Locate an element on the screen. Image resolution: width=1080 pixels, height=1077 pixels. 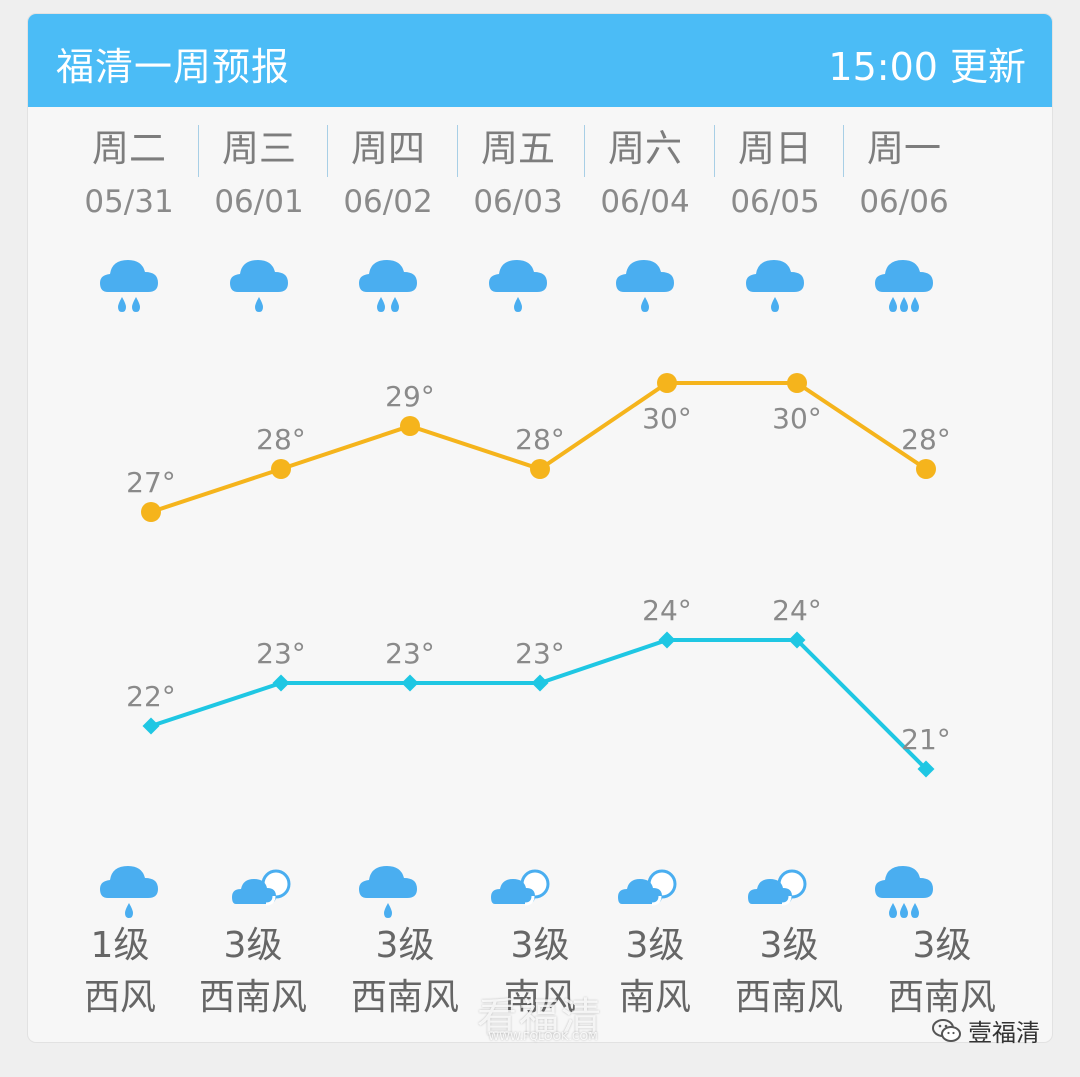
high-temp-label: 27° is located at coordinates (151, 482).